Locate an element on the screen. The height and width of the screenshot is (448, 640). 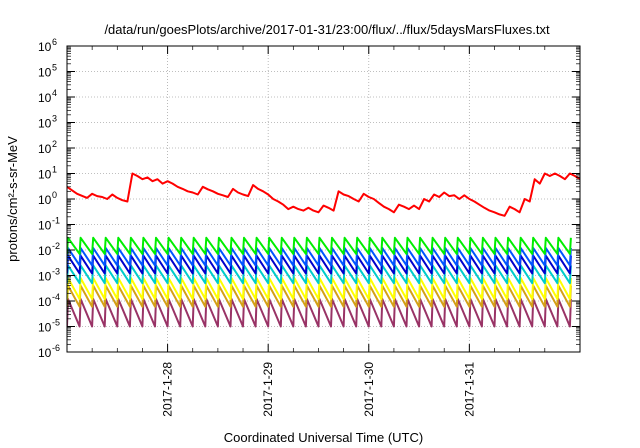
y-tick-exponent: 2 is located at coordinates (54, 144).